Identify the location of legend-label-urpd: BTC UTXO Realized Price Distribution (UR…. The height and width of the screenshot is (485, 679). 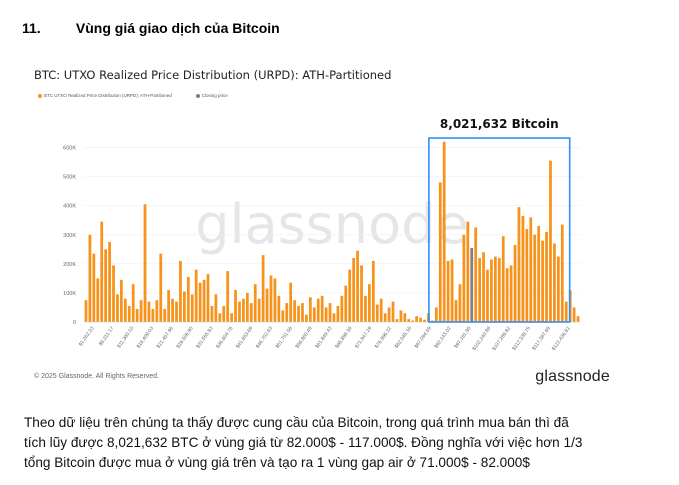
(108, 95).